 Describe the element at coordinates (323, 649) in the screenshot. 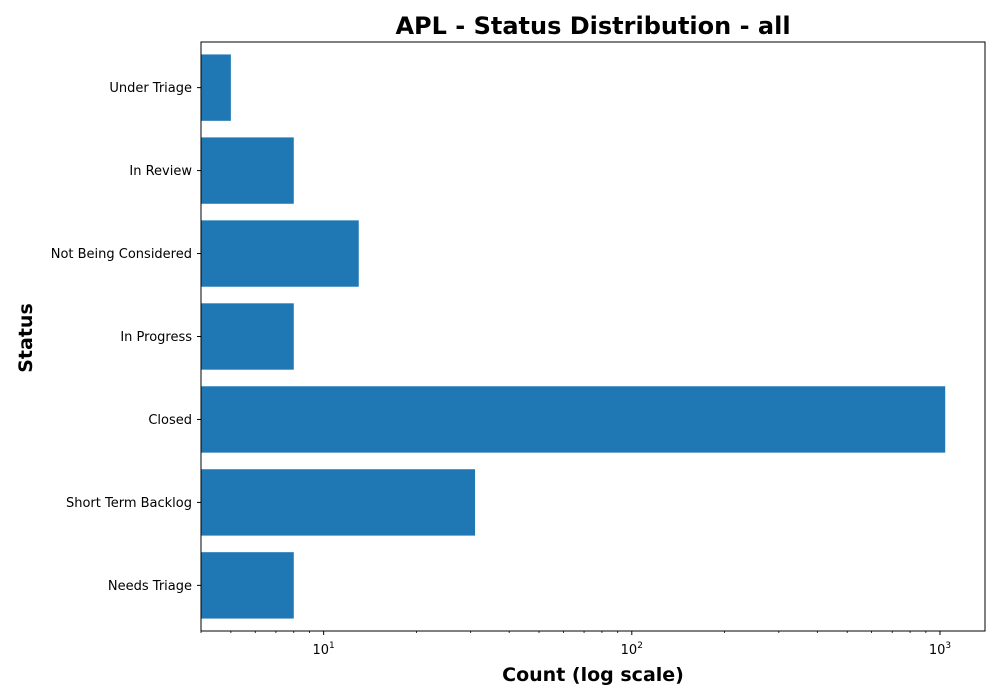

I see `x-tick-label: 10¹` at that location.